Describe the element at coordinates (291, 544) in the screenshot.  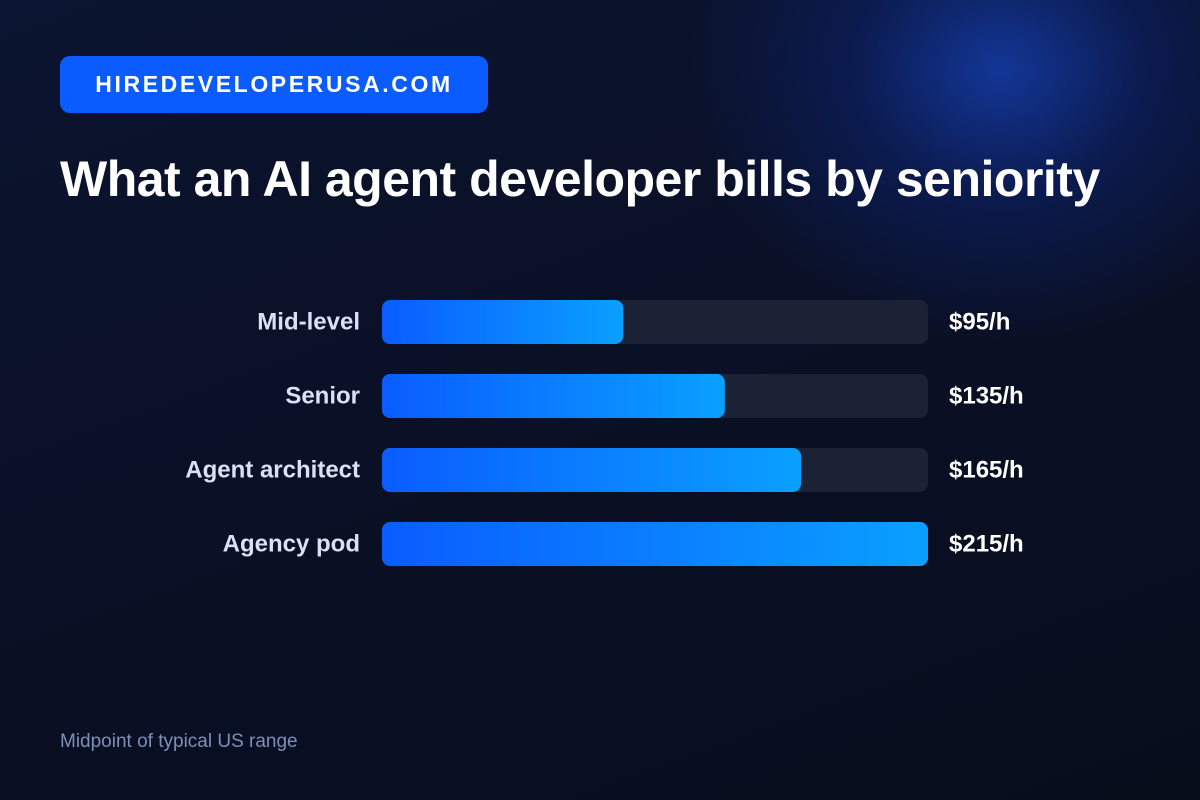
I see `category-label: Agency pod` at that location.